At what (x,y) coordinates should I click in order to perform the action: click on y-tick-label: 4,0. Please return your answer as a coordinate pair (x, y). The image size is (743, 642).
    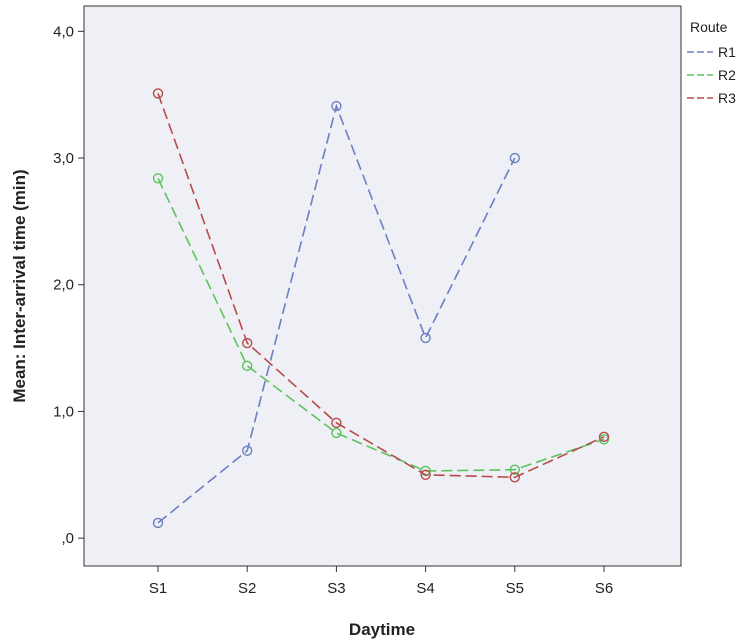
    Looking at the image, I should click on (63, 31).